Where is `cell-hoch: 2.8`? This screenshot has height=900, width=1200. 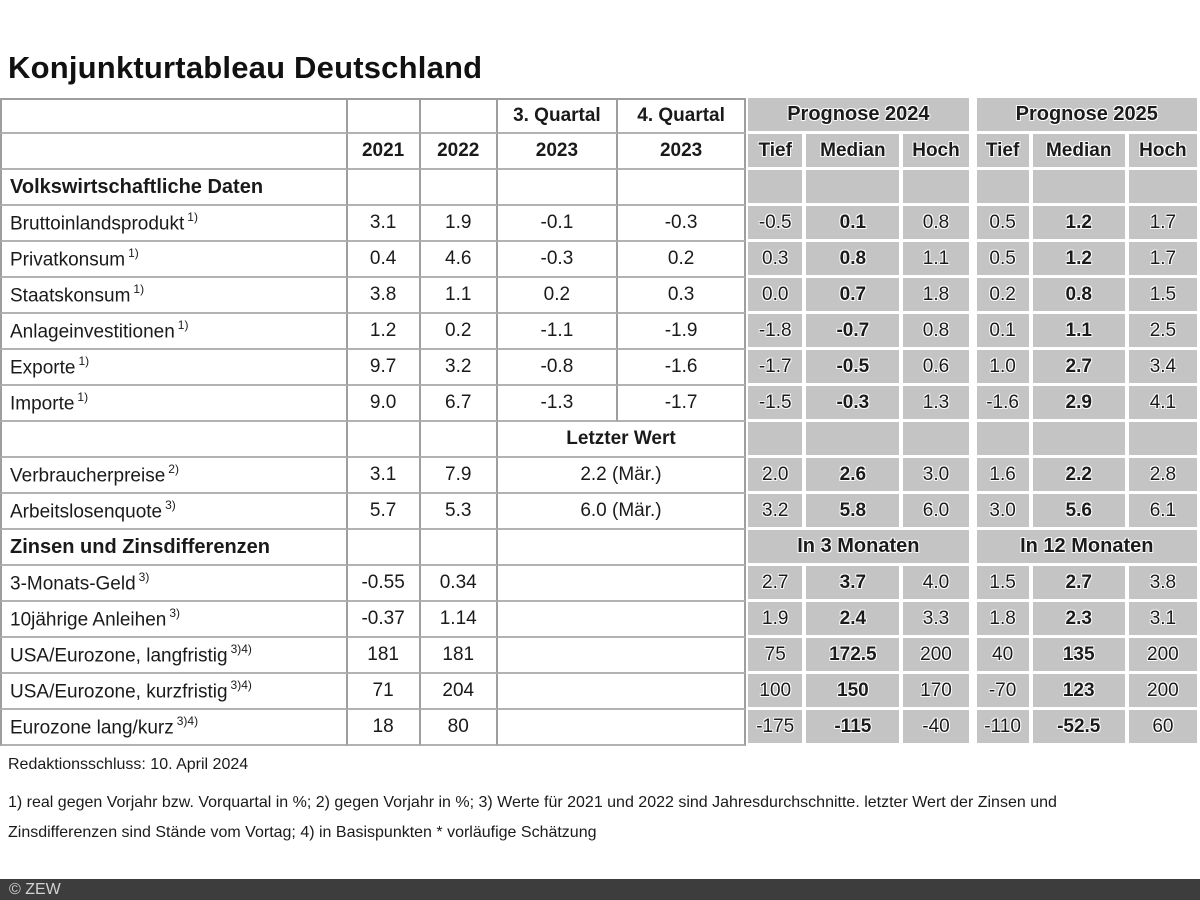 cell-hoch: 2.8 is located at coordinates (1162, 476).